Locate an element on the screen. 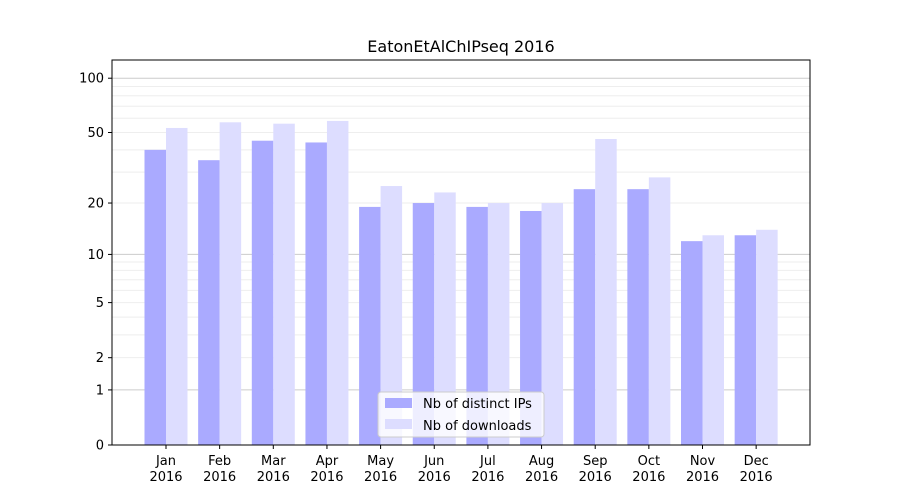 Image resolution: width=900 pixels, height=504 pixels. y-tick-label: 100 is located at coordinates (91, 79).